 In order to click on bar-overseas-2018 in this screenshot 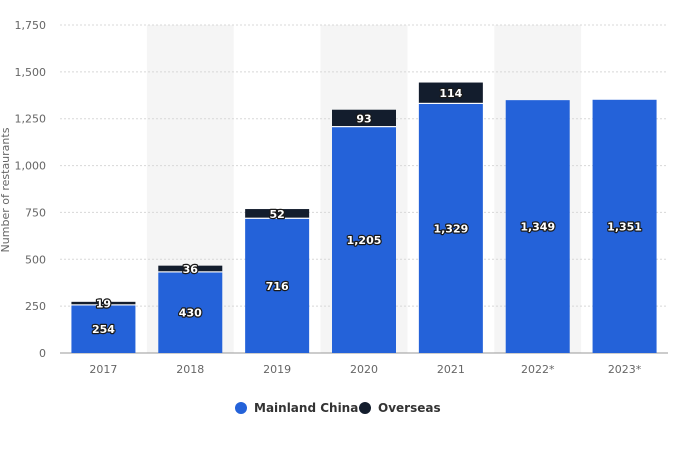, I will do `click(190, 268)`.